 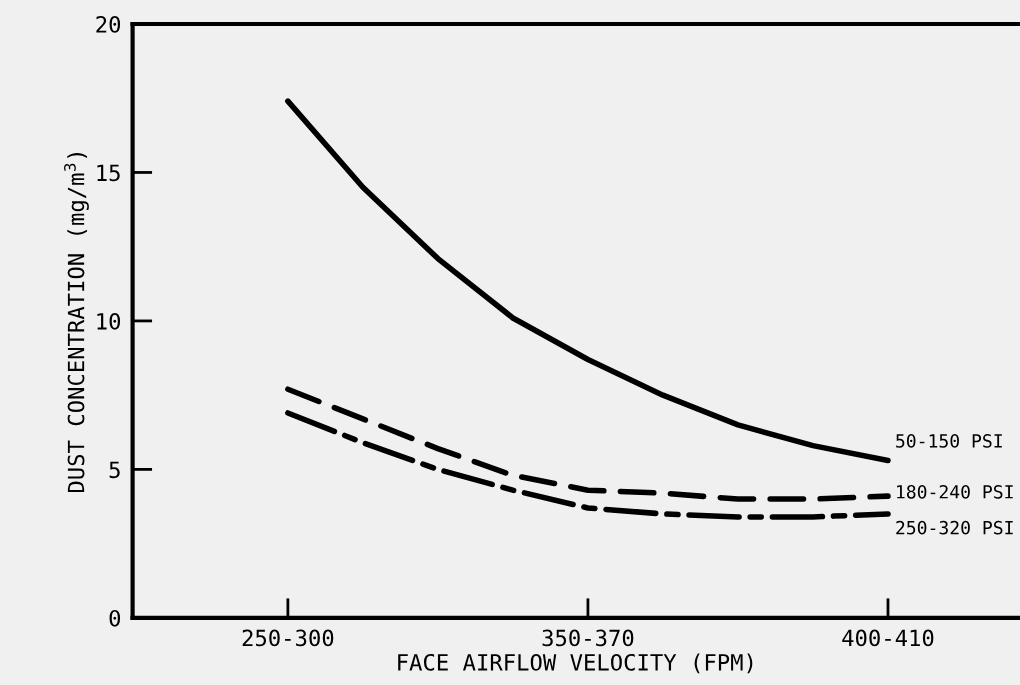 I want to click on series-label: 180-240 PSI, so click(x=955, y=491).